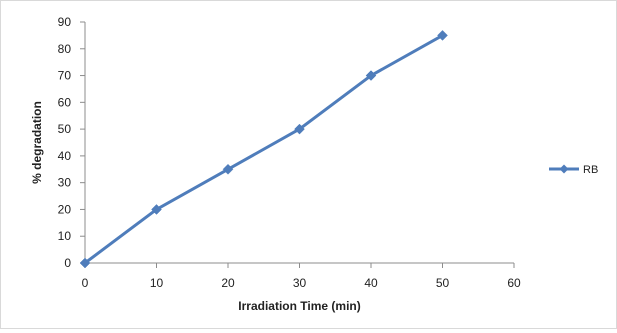 The height and width of the screenshot is (333, 617). Describe the element at coordinates (65, 49) in the screenshot. I see `y-tick-label: 80` at that location.